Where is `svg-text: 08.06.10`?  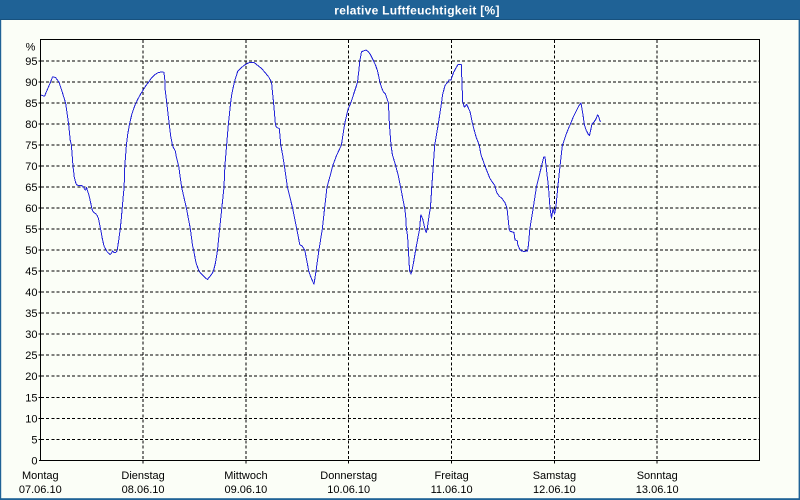
svg-text: 08.06.10 is located at coordinates (143, 490).